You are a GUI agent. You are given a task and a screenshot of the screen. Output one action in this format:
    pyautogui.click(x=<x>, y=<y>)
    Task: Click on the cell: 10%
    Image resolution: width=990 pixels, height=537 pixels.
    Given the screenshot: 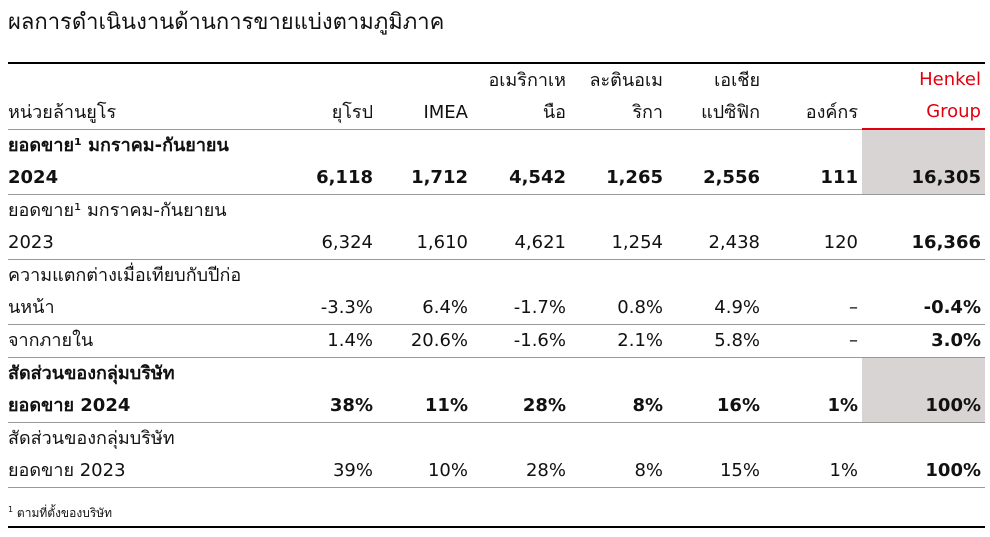 What is the action you would take?
    pyautogui.click(x=424, y=455)
    